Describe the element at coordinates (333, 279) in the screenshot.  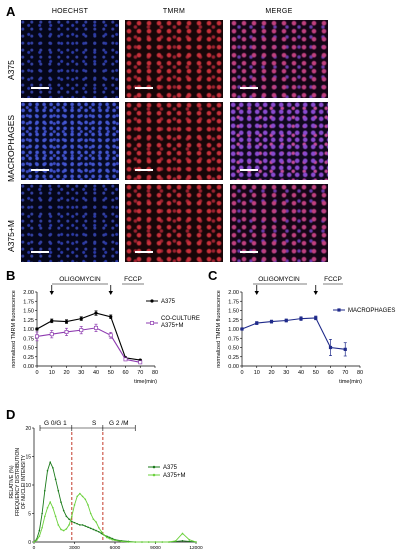
I see `fccp-label: FCCP` at that location.